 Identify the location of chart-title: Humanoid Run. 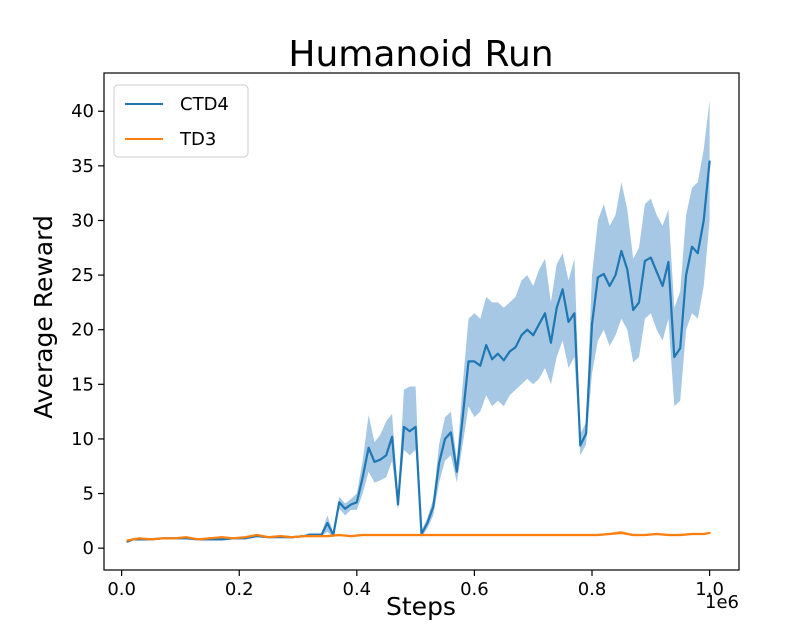
(420, 54).